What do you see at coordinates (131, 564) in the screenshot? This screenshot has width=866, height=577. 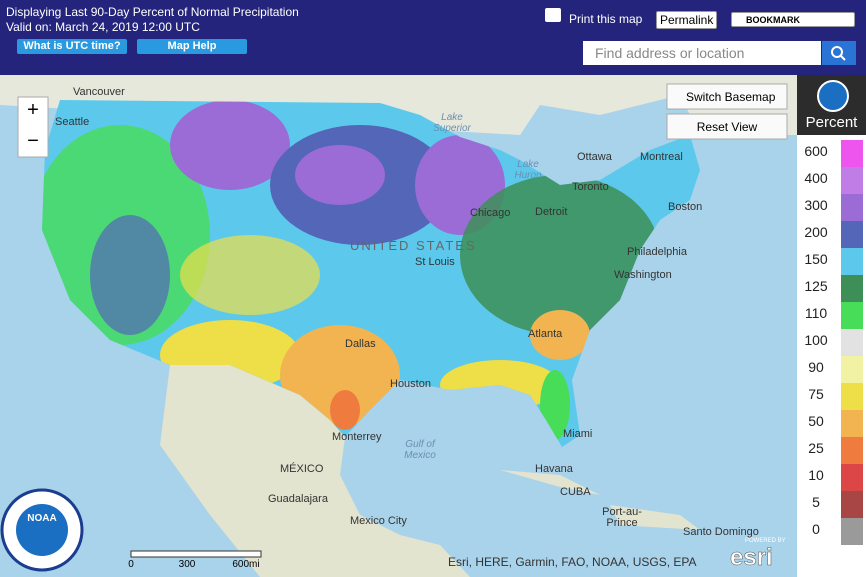 I see `scale-label: 0` at bounding box center [131, 564].